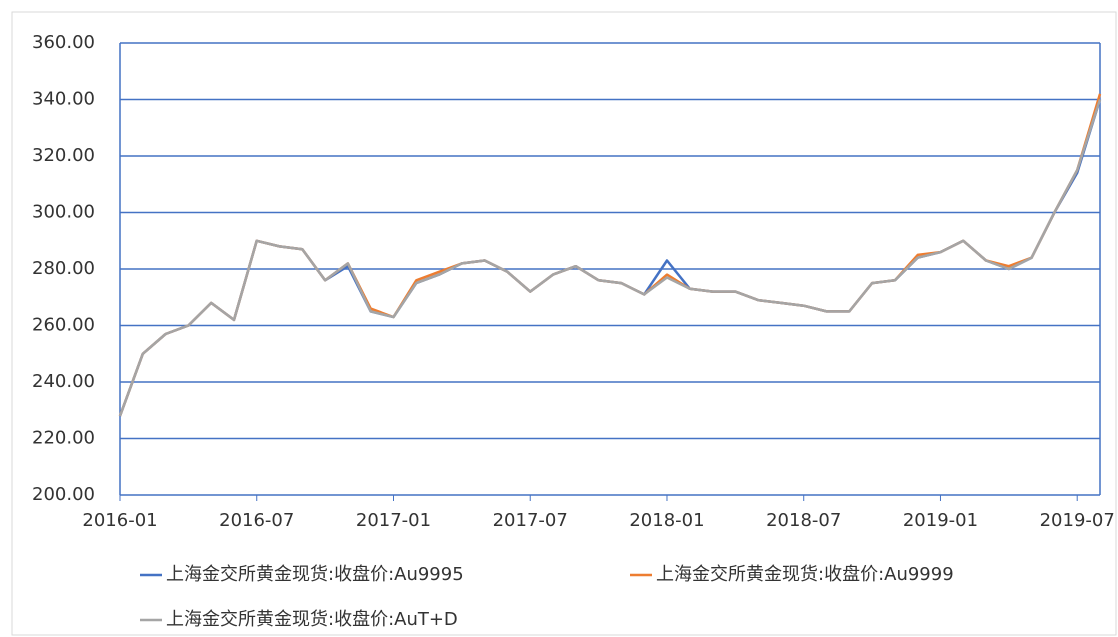 The height and width of the screenshot is (637, 1118). What do you see at coordinates (63, 212) in the screenshot?
I see `y-tick-label: 300.00` at bounding box center [63, 212].